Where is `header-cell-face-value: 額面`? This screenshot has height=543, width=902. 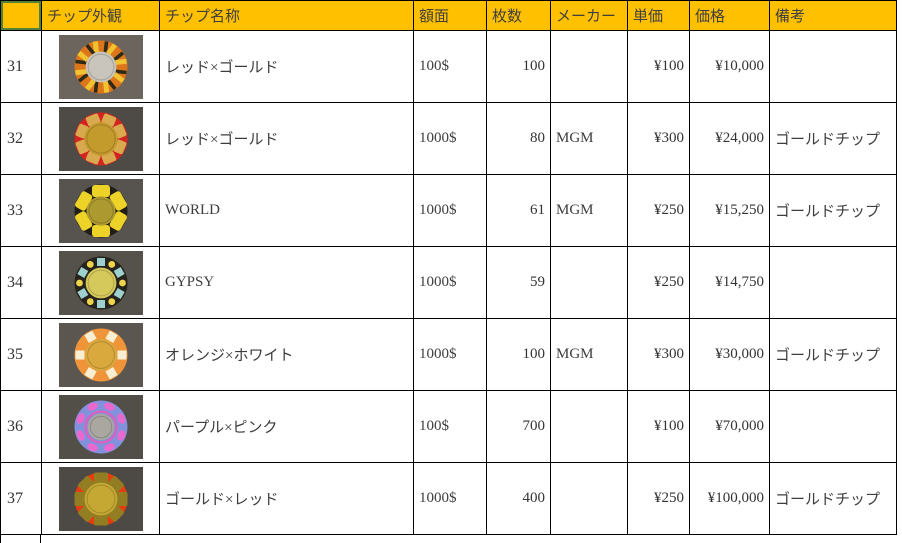
header-cell-face-value: 額面 is located at coordinates (450, 15).